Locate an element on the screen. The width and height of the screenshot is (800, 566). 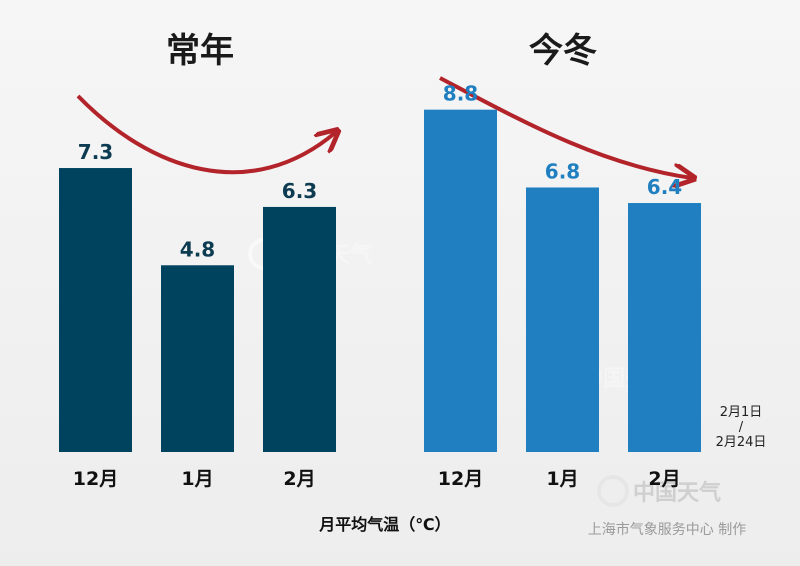
date-note-end: 2月24日 is located at coordinates (741, 442).